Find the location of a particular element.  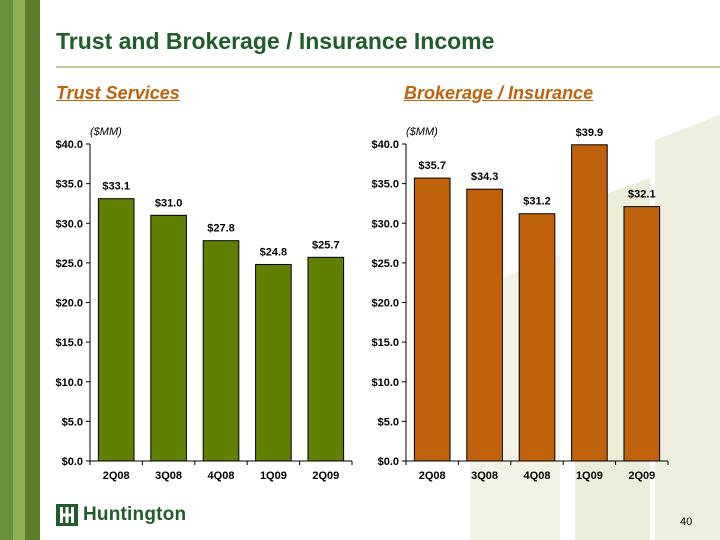

logo-mark-icon is located at coordinates (67, 515).